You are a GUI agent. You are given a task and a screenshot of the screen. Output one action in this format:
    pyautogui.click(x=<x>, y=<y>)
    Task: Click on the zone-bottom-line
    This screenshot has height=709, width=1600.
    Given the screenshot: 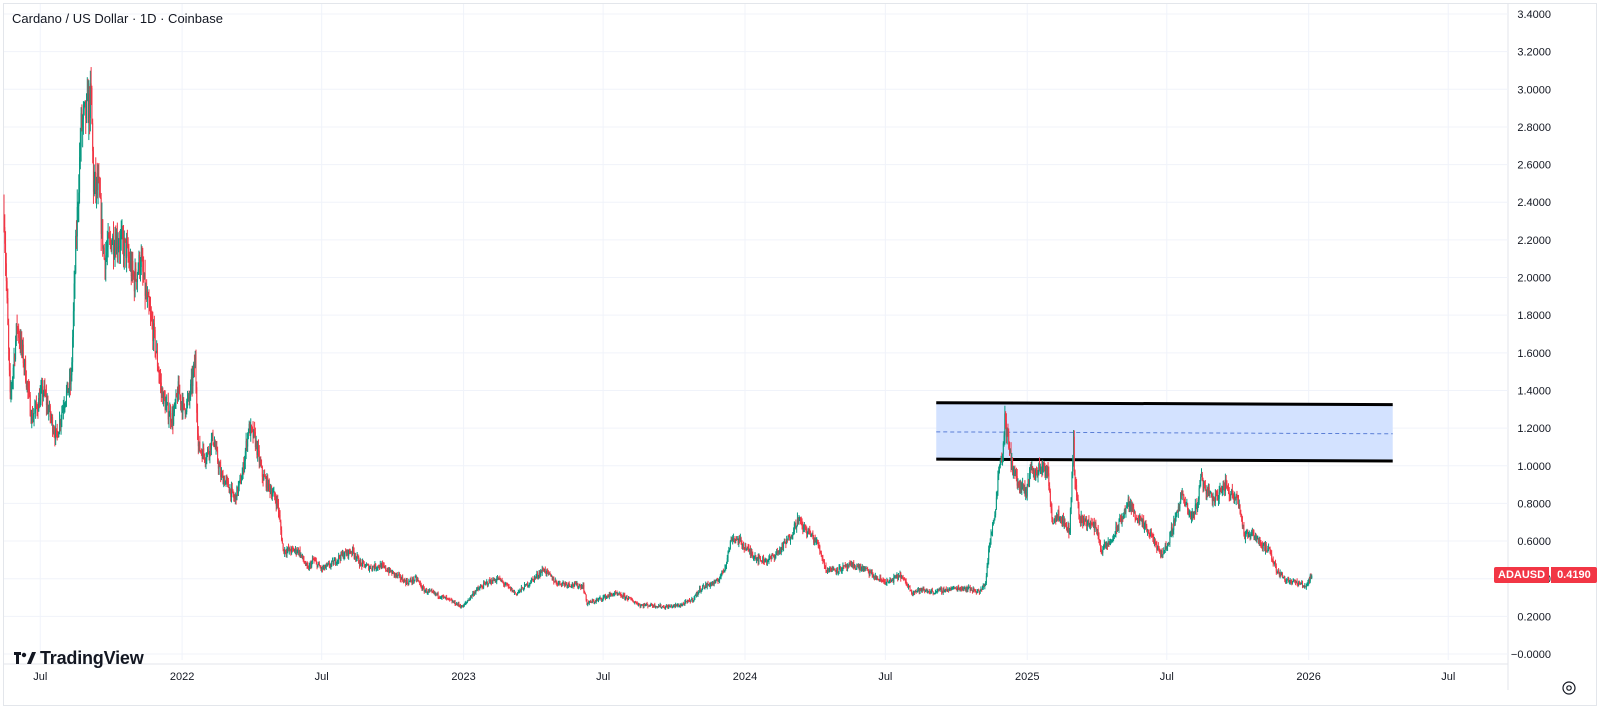 What is the action you would take?
    pyautogui.click(x=1164, y=460)
    